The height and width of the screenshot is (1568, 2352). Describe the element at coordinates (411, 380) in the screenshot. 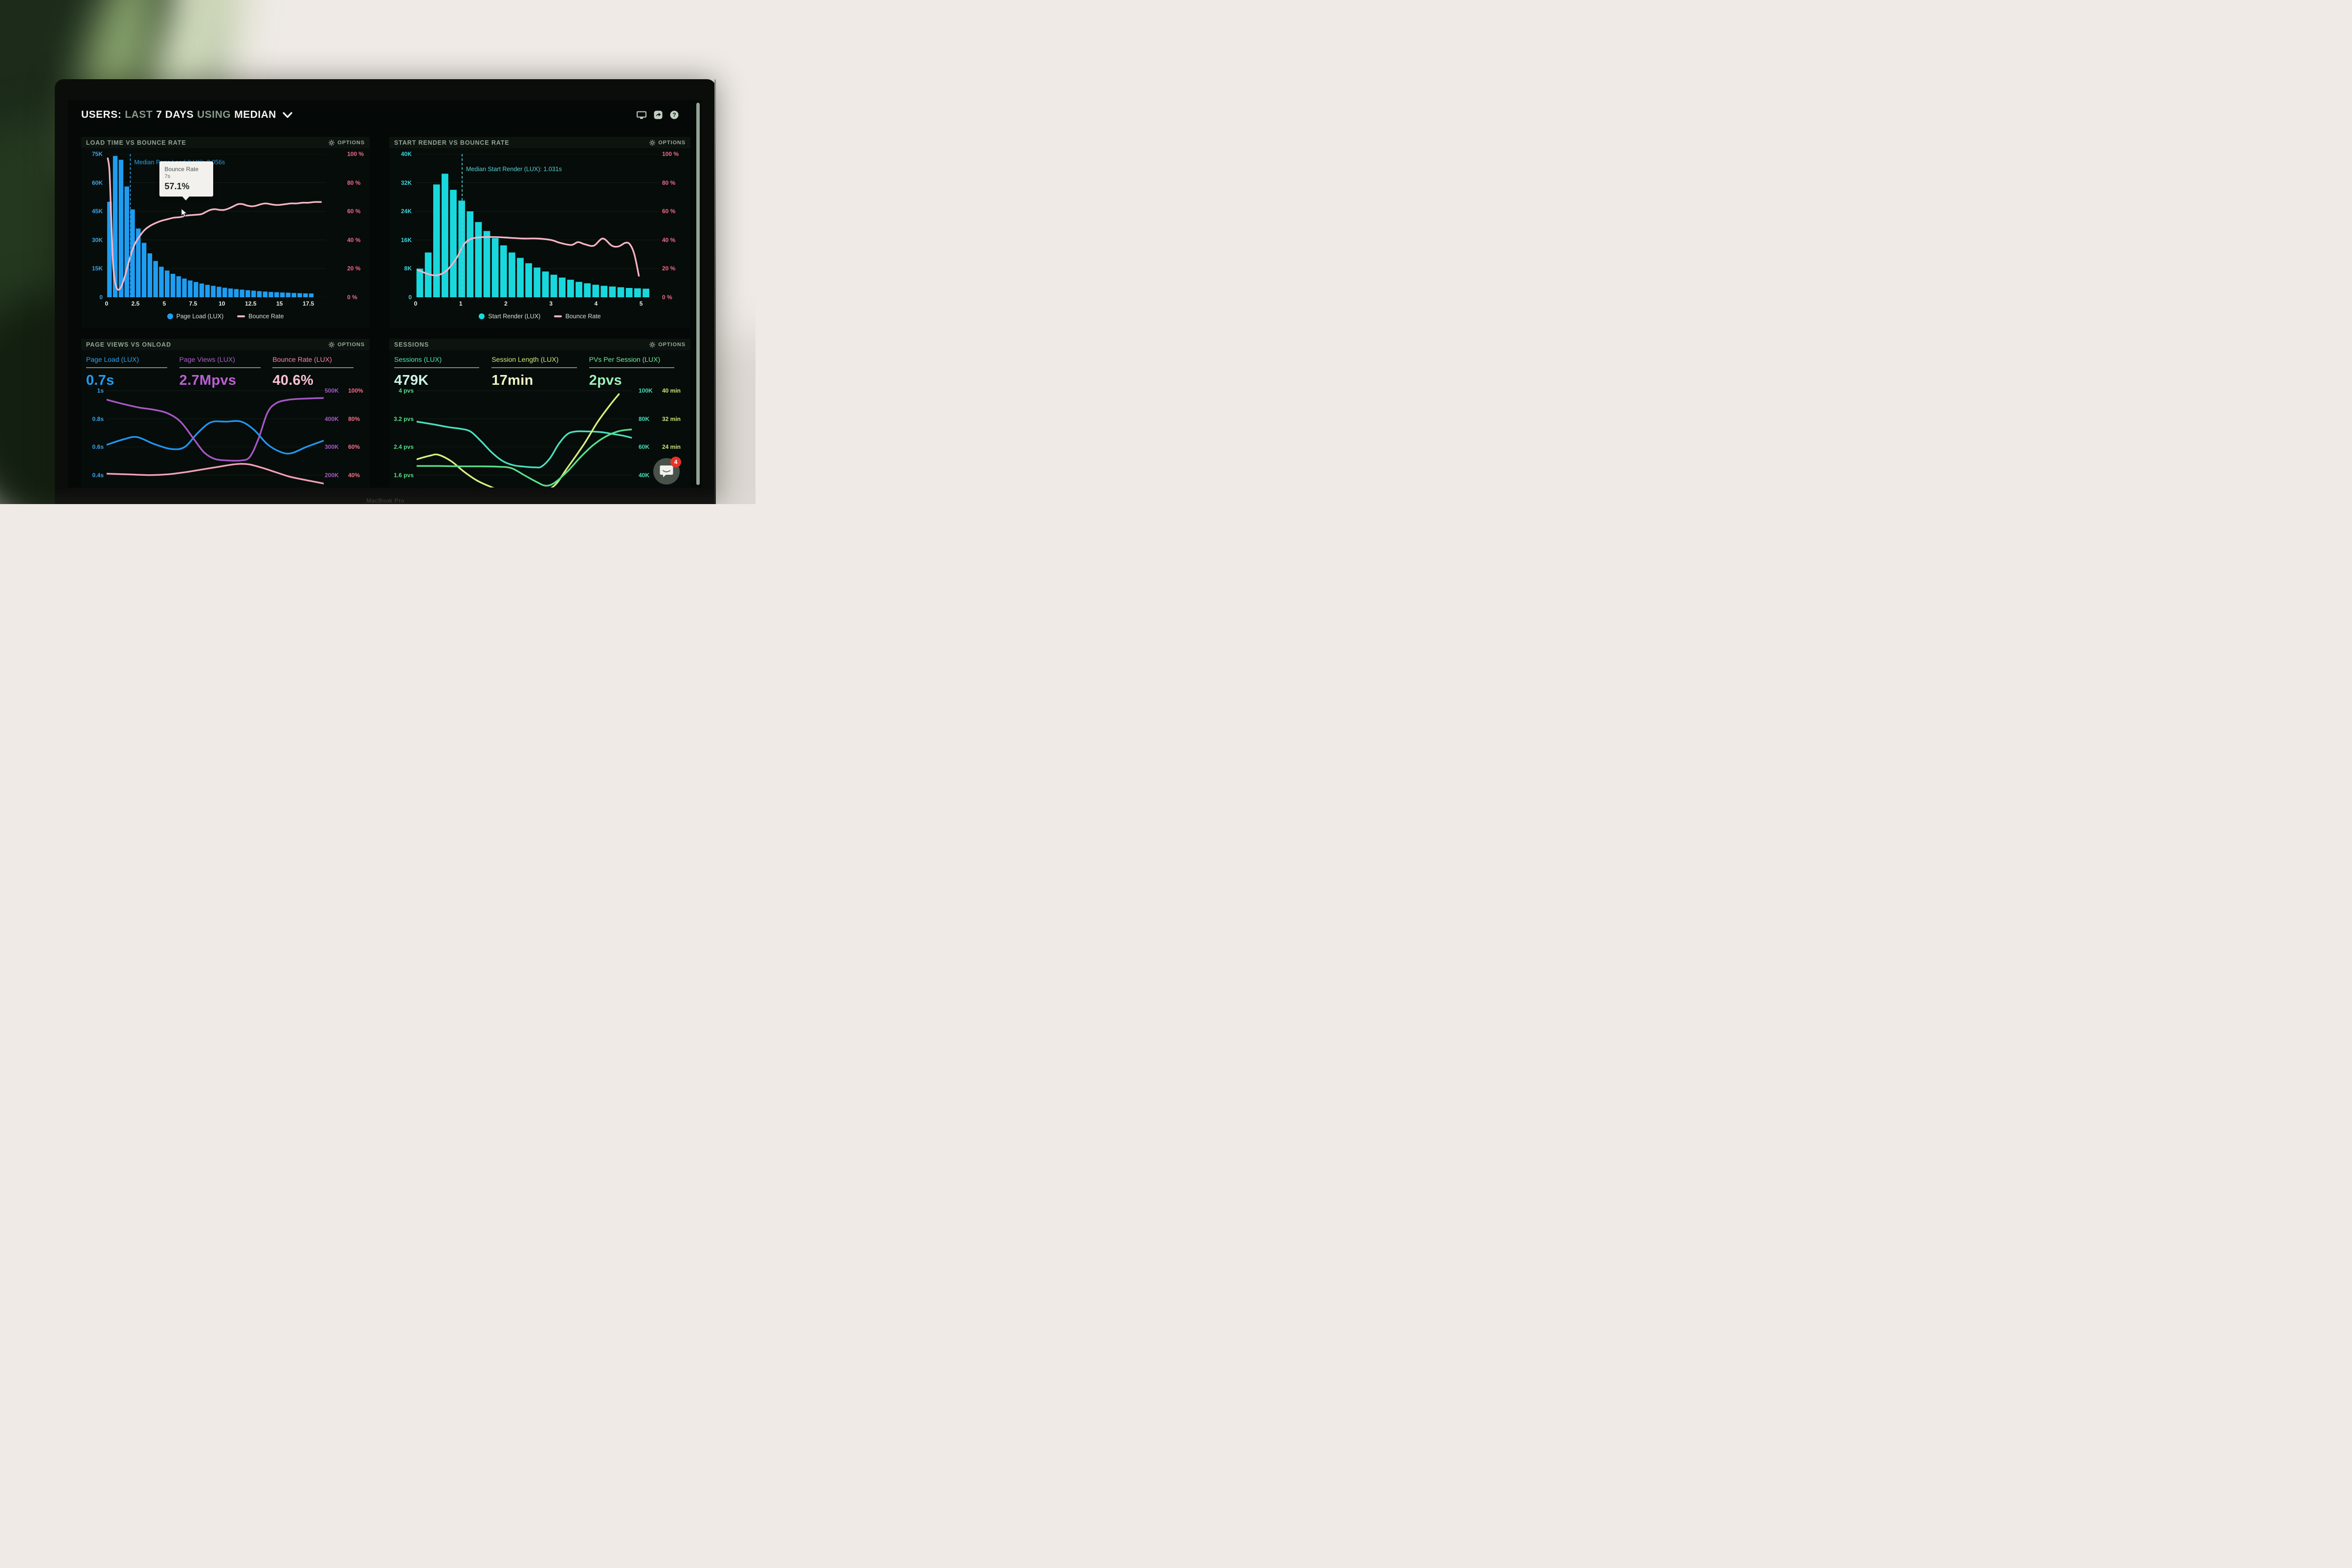

I see `metric-value: 479K` at that location.